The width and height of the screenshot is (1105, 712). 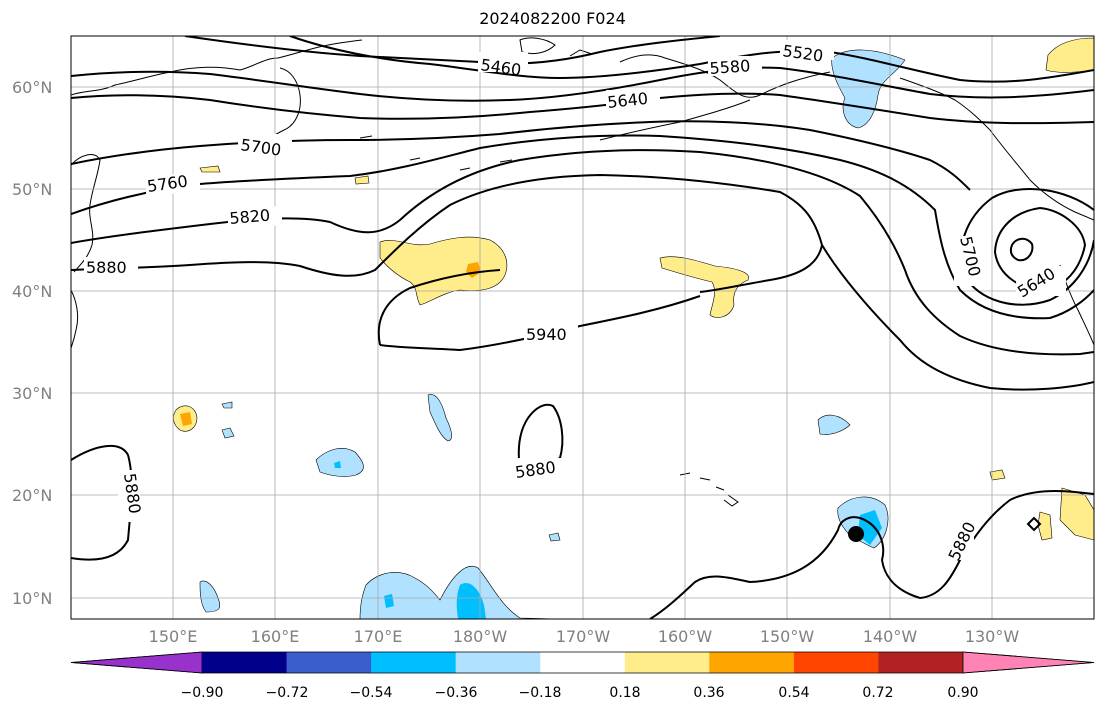 What do you see at coordinates (890, 636) in the screenshot?
I see `lon-label: 140°W` at bounding box center [890, 636].